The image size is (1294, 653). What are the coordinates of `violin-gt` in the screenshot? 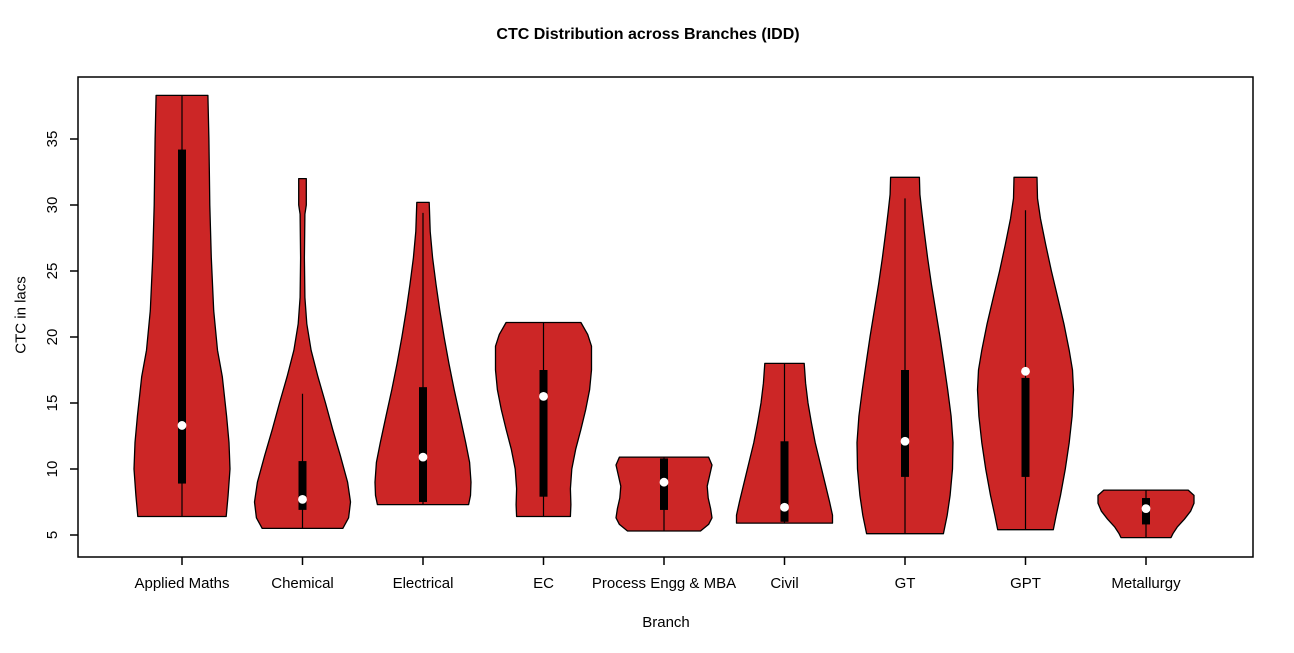 It's located at (905, 355).